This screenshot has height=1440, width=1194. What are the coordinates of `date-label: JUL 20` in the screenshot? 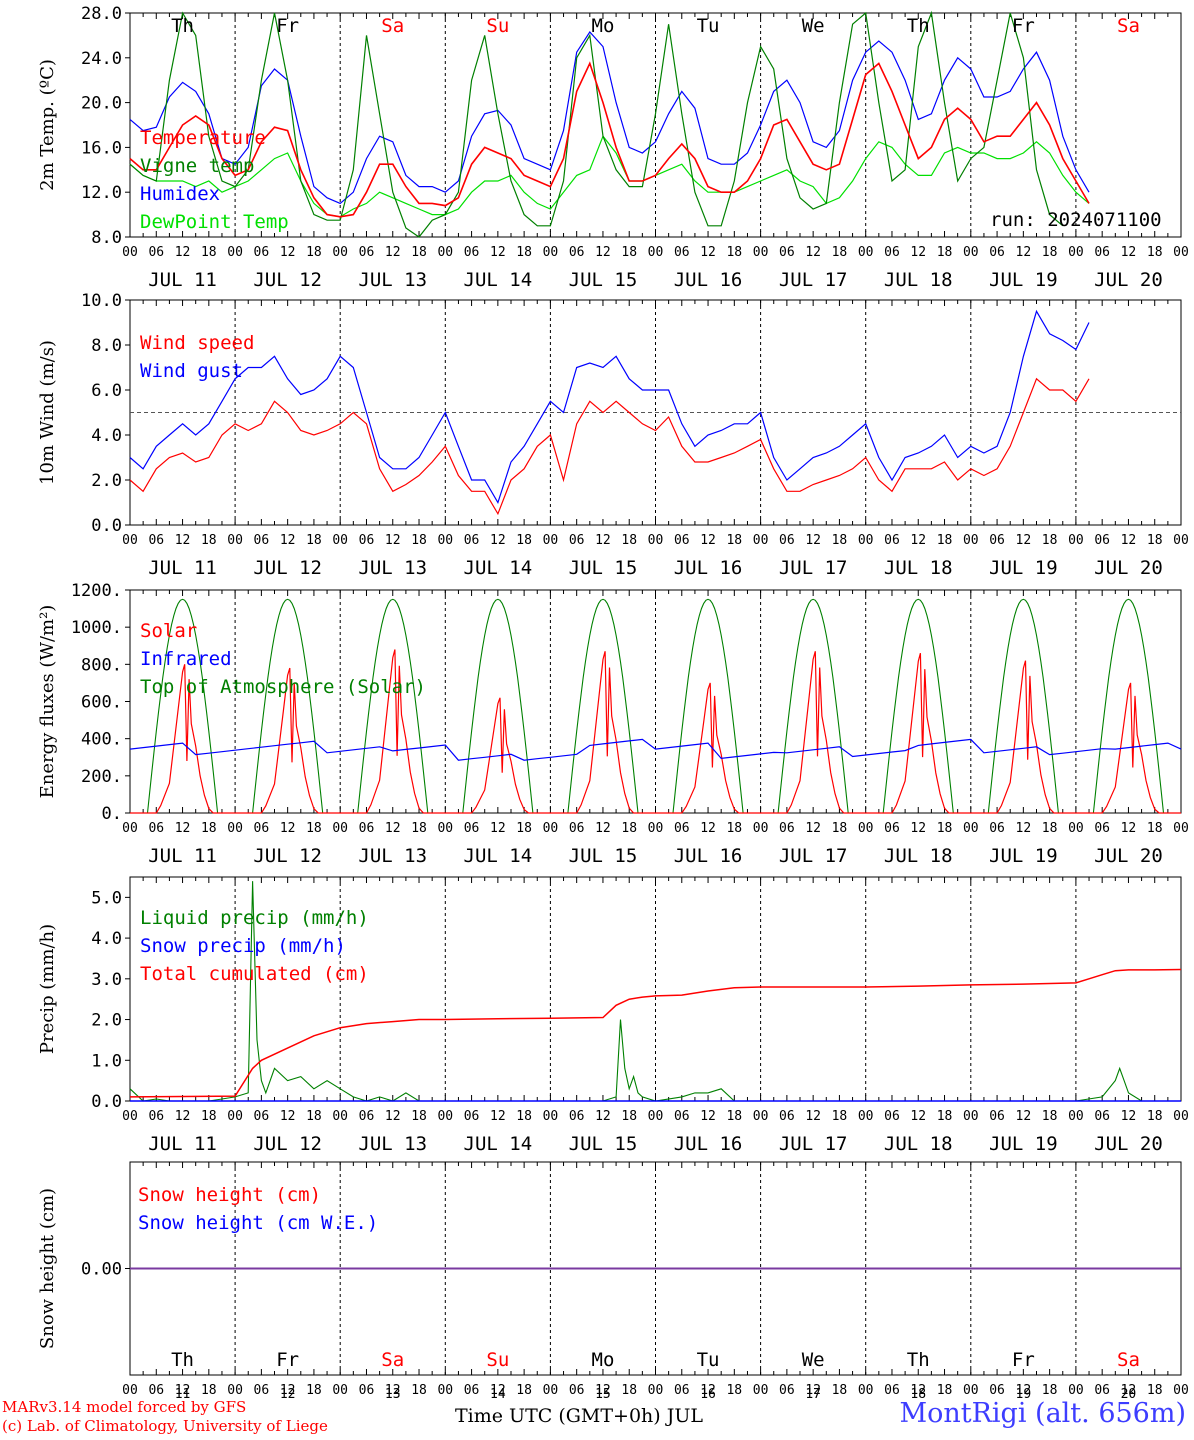 It's located at (1128, 1144).